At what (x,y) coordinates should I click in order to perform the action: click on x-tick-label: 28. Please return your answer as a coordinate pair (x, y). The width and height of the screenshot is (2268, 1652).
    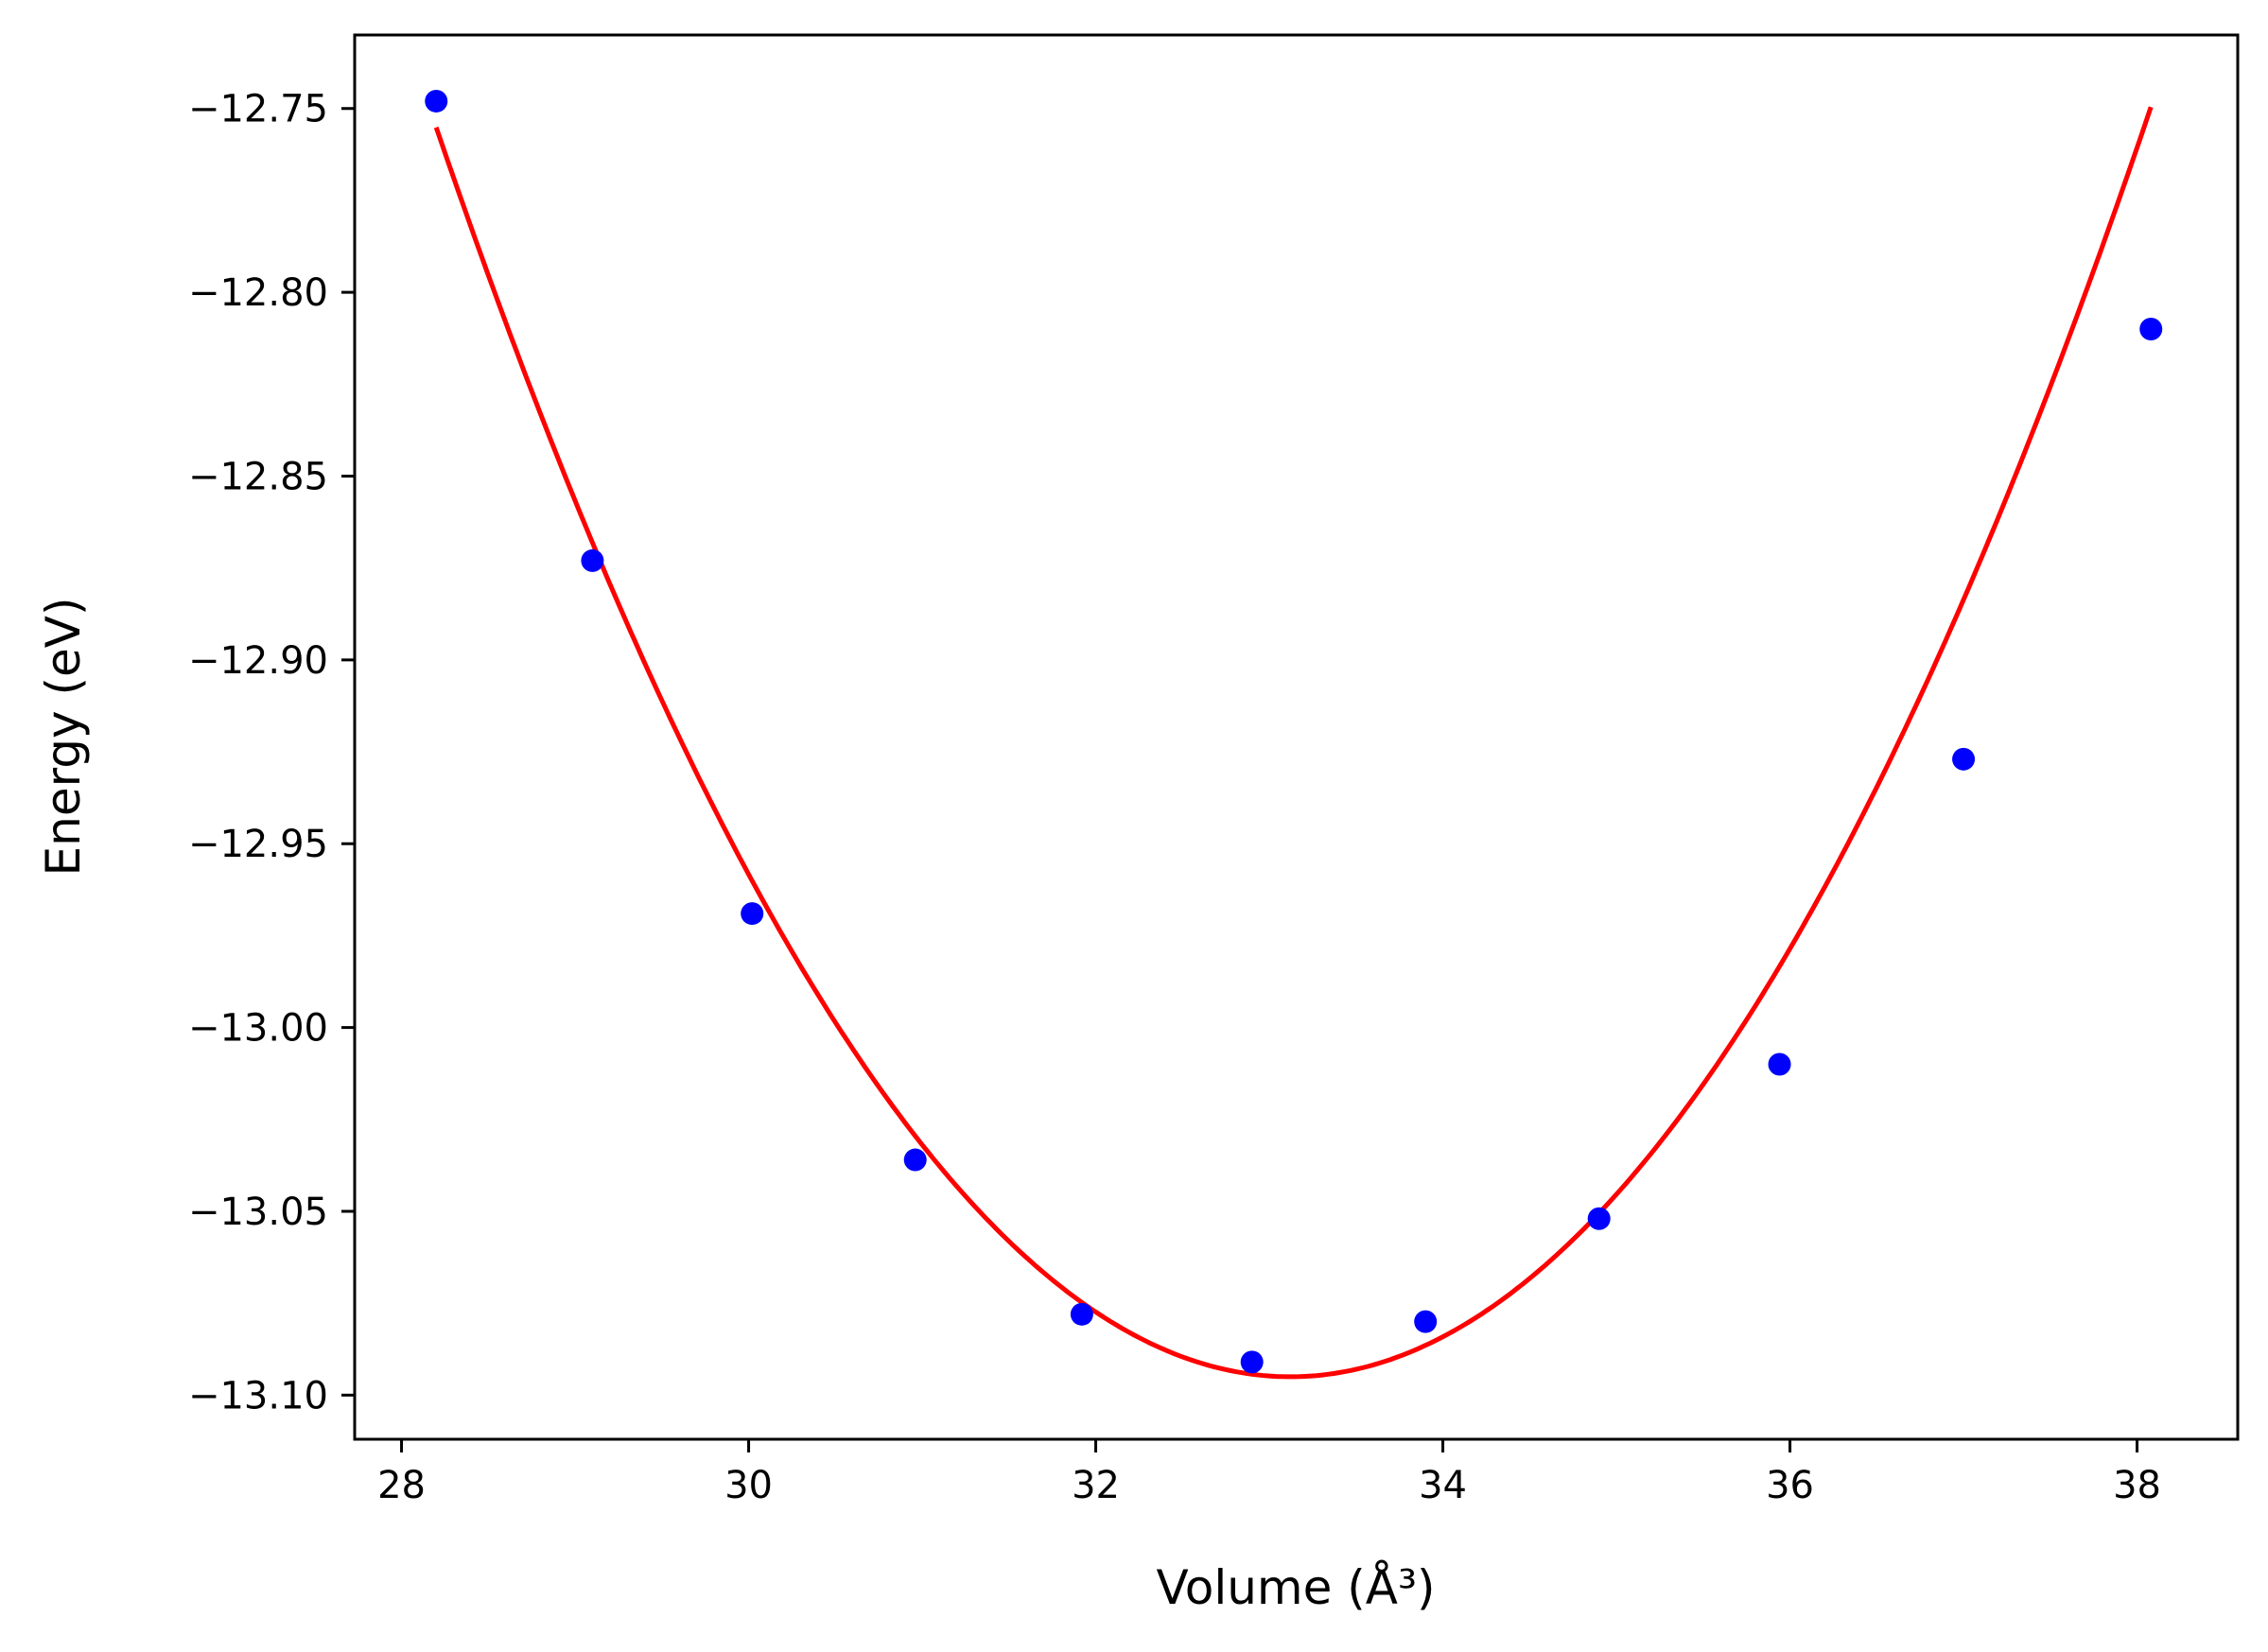
    Looking at the image, I should click on (401, 1486).